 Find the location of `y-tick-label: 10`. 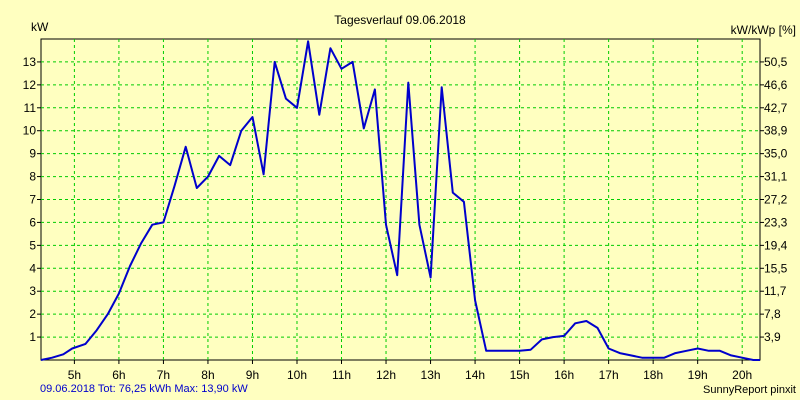

y-tick-label: 10 is located at coordinates (30, 131).